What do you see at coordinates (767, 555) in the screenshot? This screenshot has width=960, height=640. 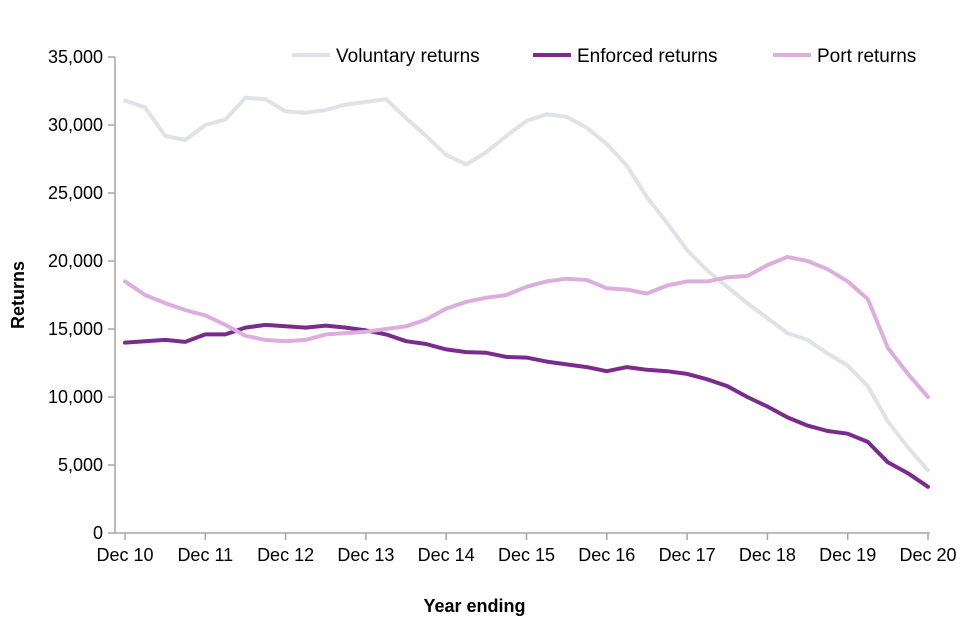 I see `x-tick-label: Dec 18` at bounding box center [767, 555].